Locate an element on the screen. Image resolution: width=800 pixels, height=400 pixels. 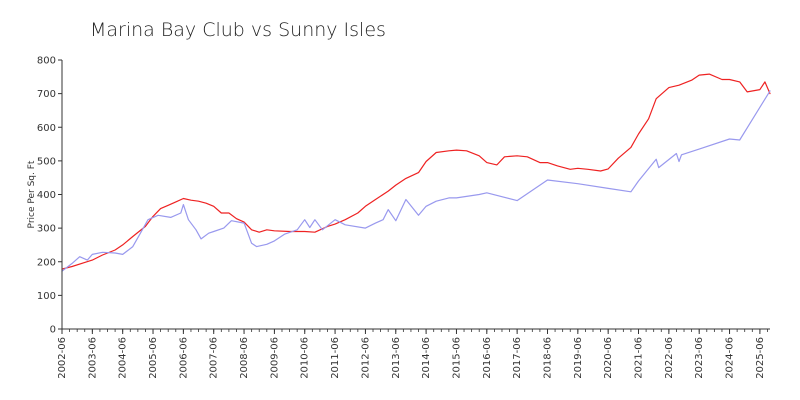
x-tick-label: 2010-06 is located at coordinates (305, 358).